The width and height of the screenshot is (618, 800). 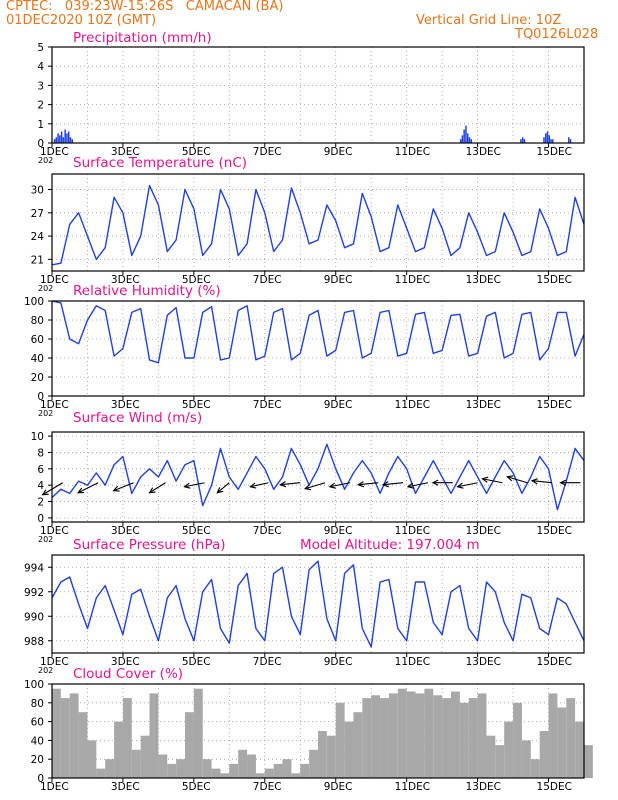 What do you see at coordinates (37, 723) in the screenshot?
I see `cloud-ytick-label: 60` at bounding box center [37, 723].